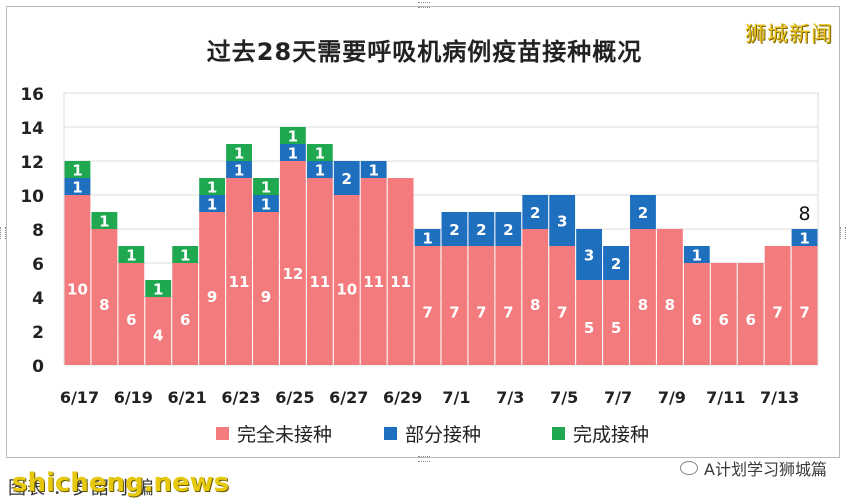 Image resolution: width=849 pixels, height=502 pixels. What do you see at coordinates (81, 488) in the screenshot?
I see `chart-credit: 图表 ：岁韶·小编` at bounding box center [81, 488].